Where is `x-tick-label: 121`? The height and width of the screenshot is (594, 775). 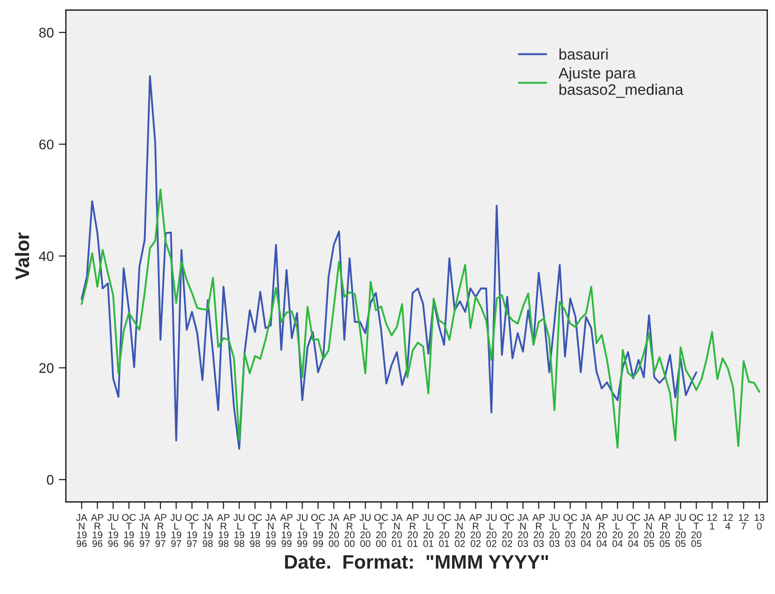 x-tick-label: 121 is located at coordinates (712, 522).